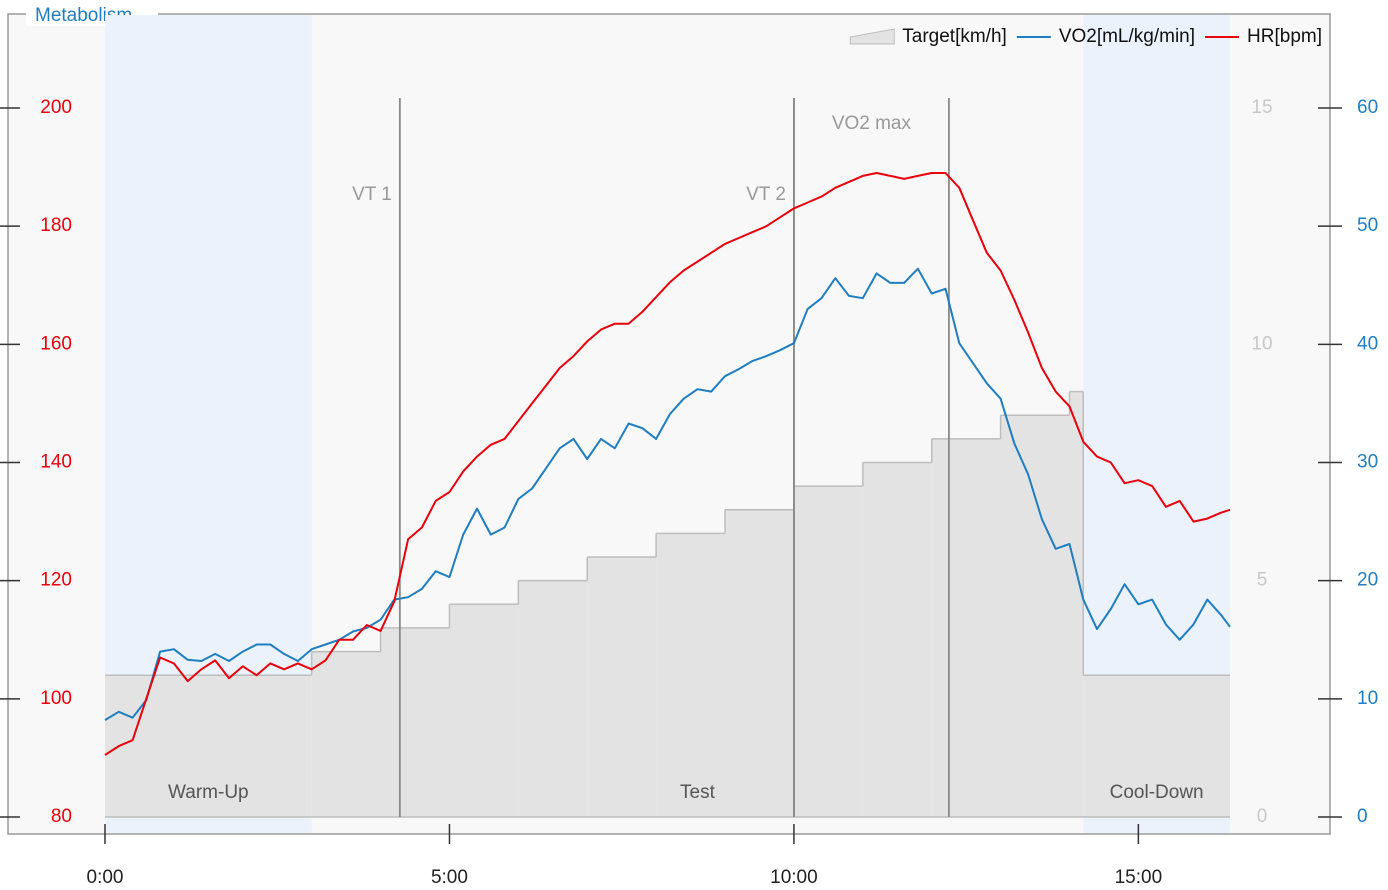 Image resolution: width=1388 pixels, height=890 pixels. Describe the element at coordinates (1261, 343) in the screenshot. I see `y3-tick-label: 10` at that location.